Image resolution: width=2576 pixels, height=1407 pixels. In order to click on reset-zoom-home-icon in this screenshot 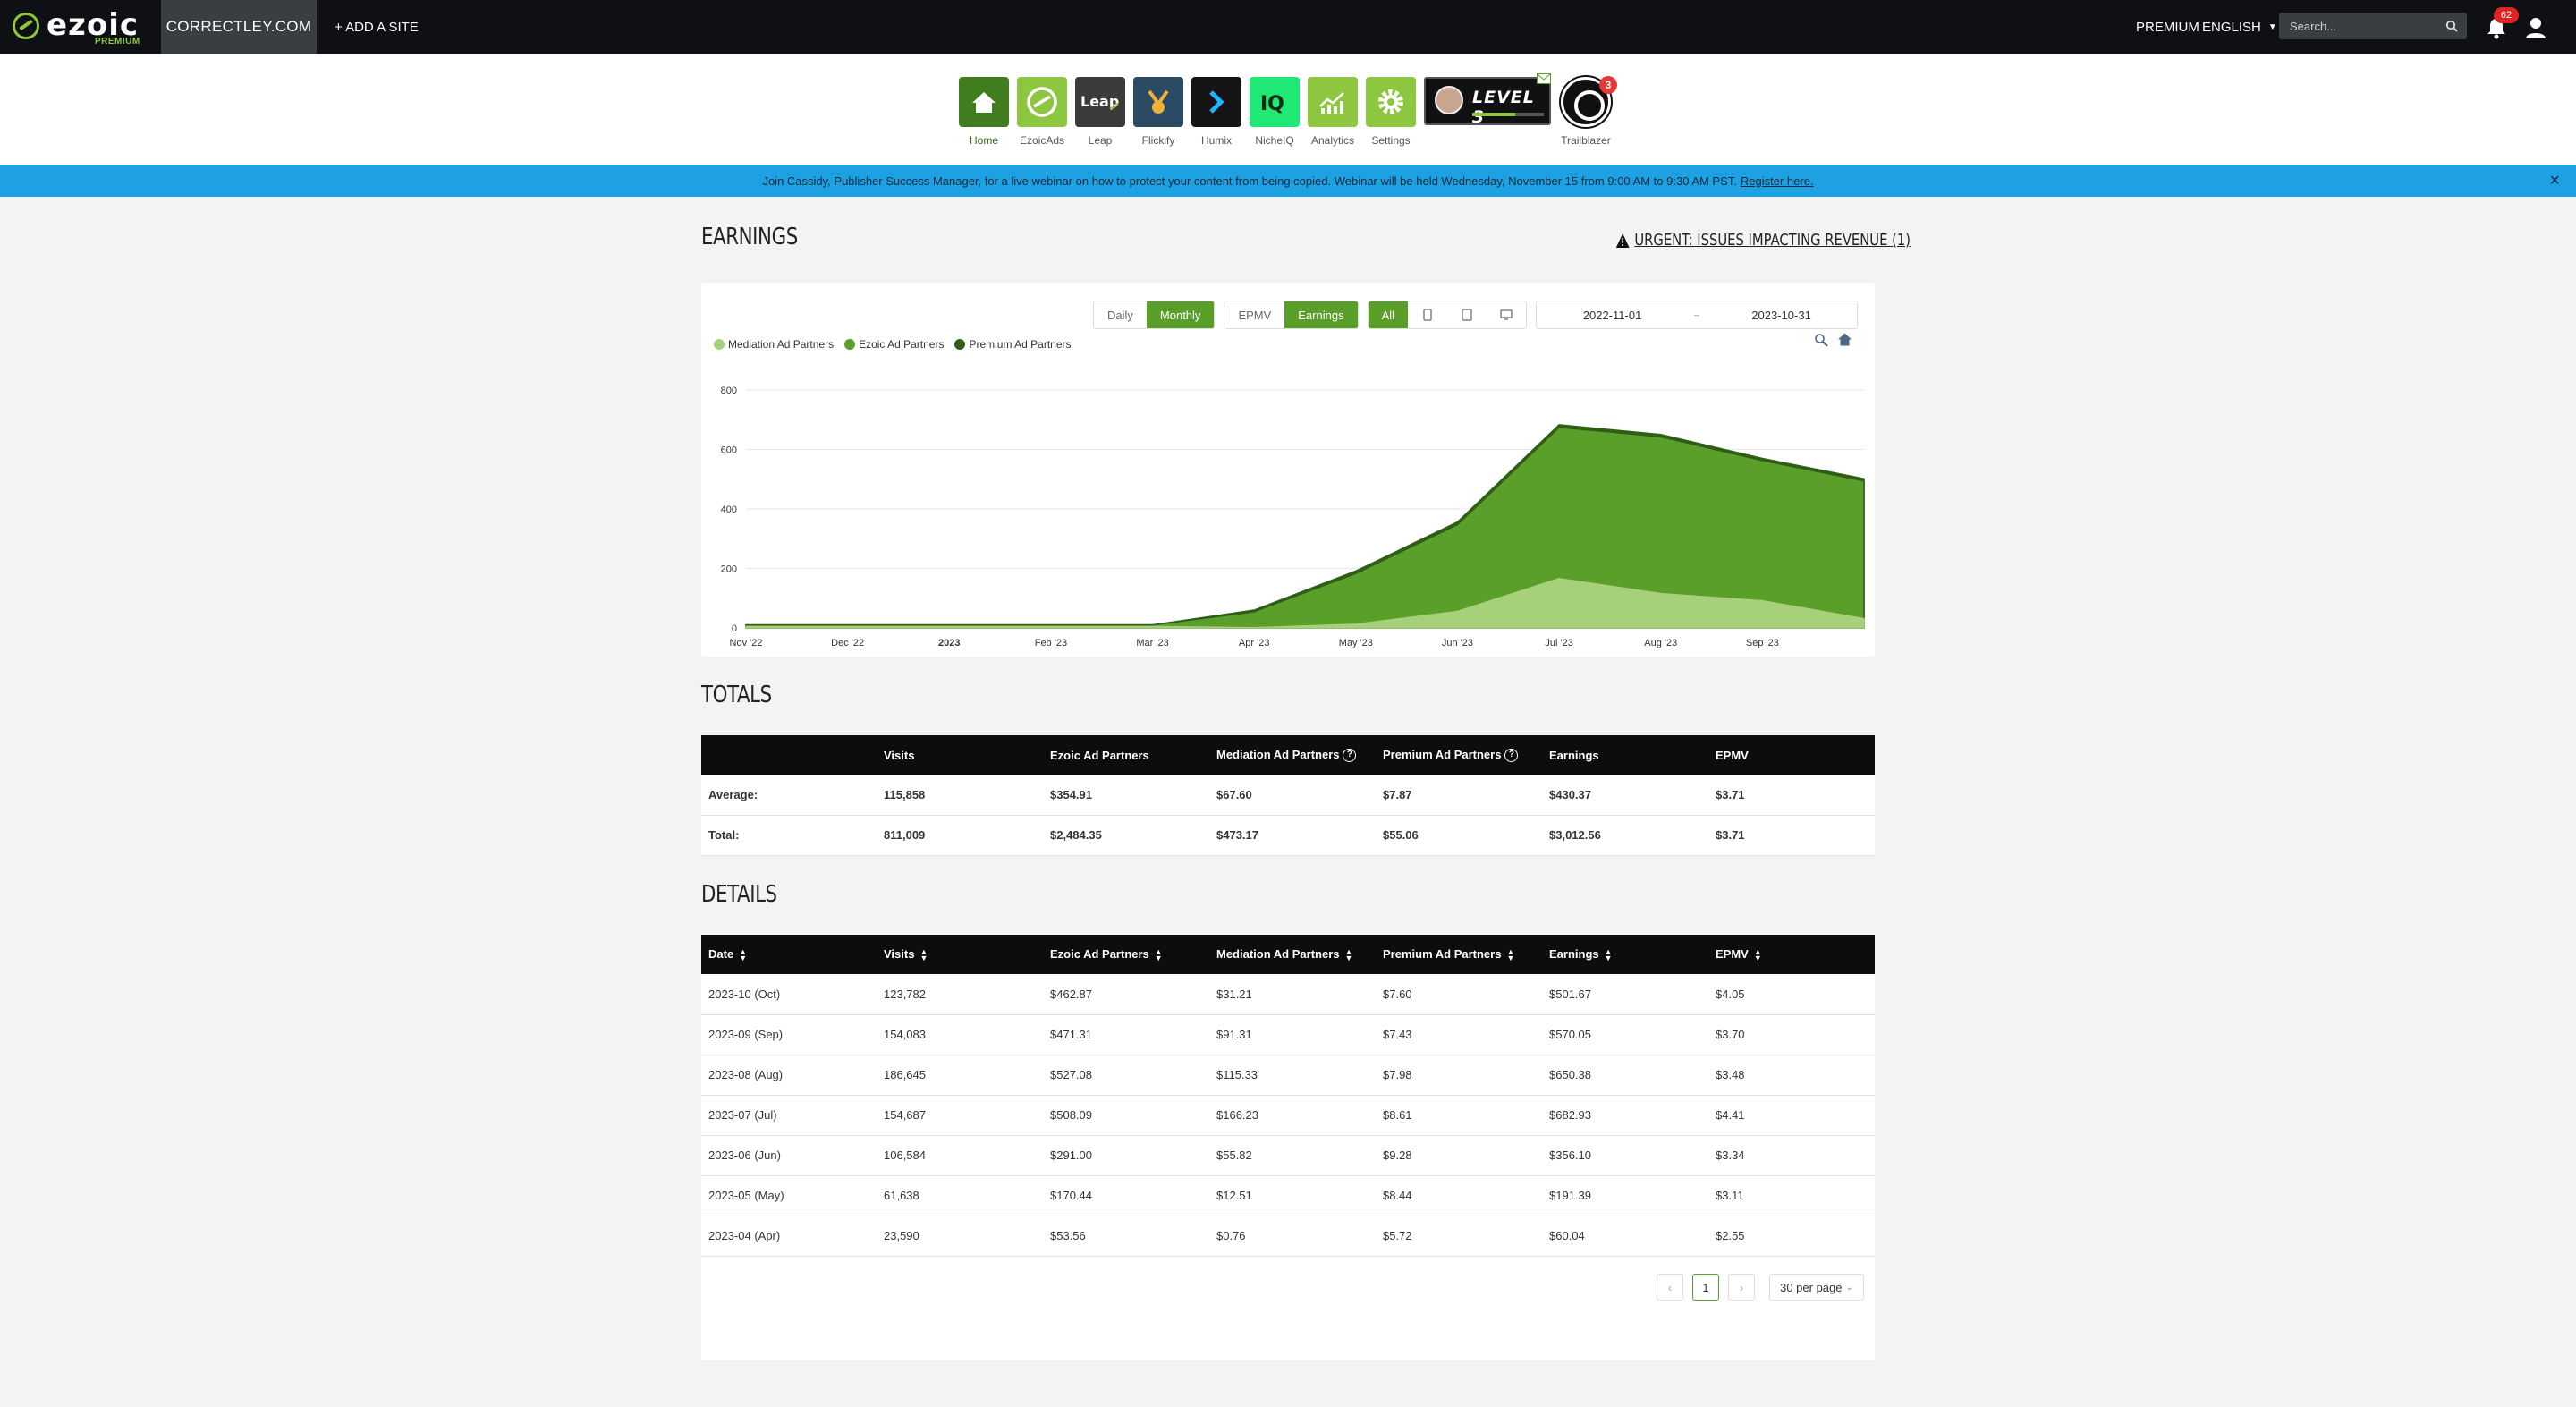, I will do `click(1844, 339)`.